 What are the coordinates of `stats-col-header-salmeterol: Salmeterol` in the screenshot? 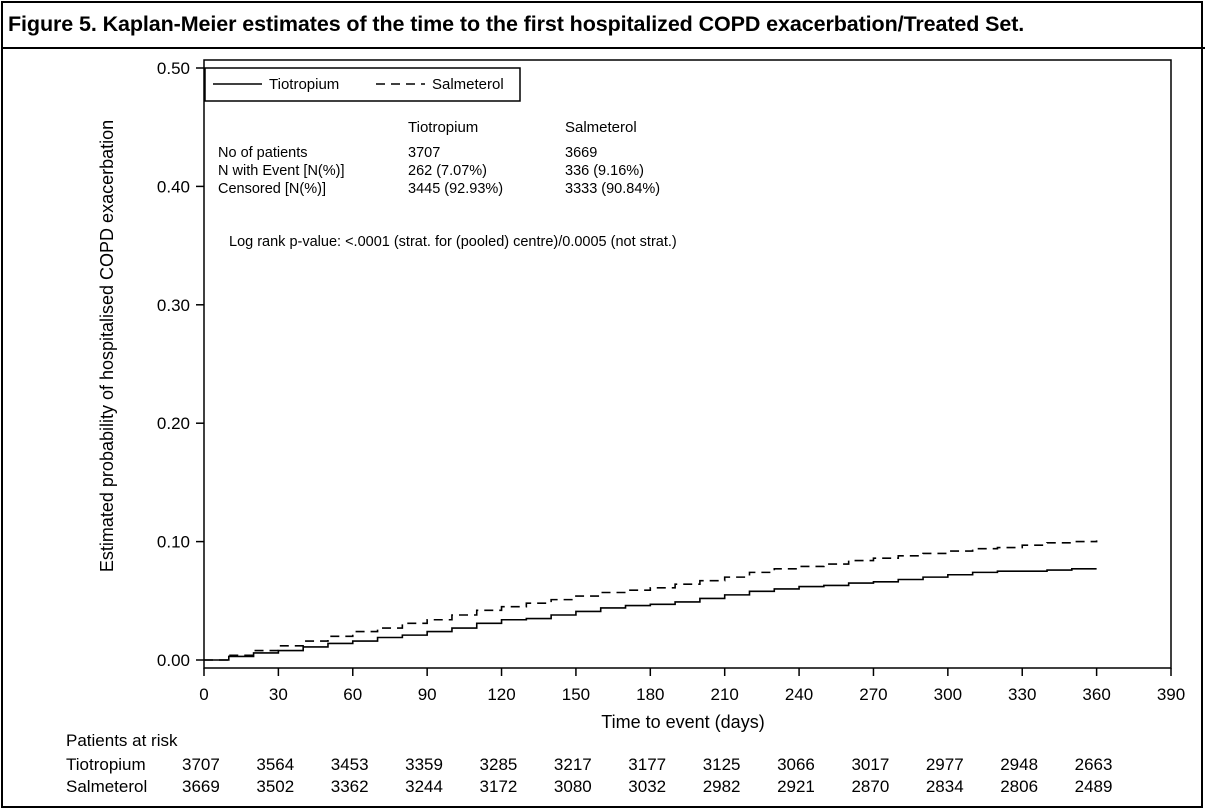 It's located at (601, 127).